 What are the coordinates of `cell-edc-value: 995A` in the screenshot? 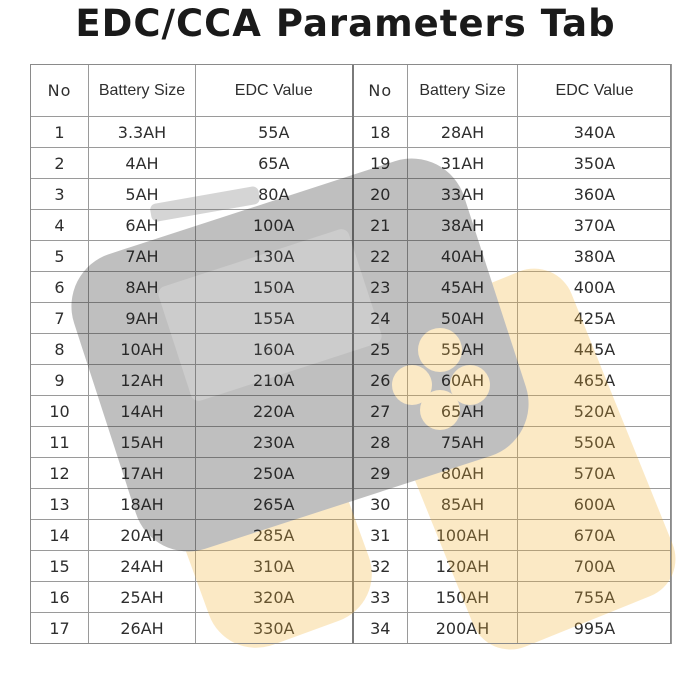 It's located at (594, 628).